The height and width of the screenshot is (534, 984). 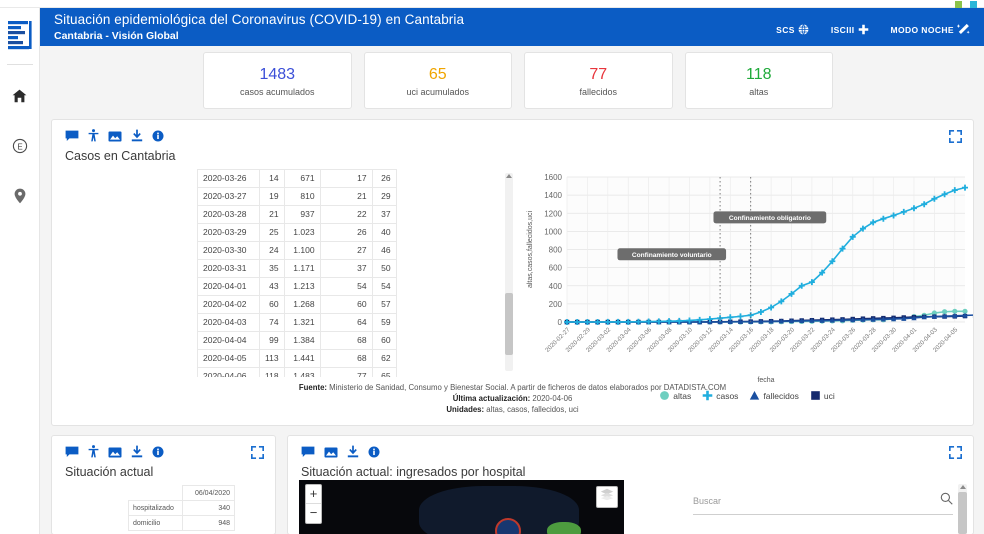 I want to click on hospital-list-scrollbar, so click(x=962, y=509).